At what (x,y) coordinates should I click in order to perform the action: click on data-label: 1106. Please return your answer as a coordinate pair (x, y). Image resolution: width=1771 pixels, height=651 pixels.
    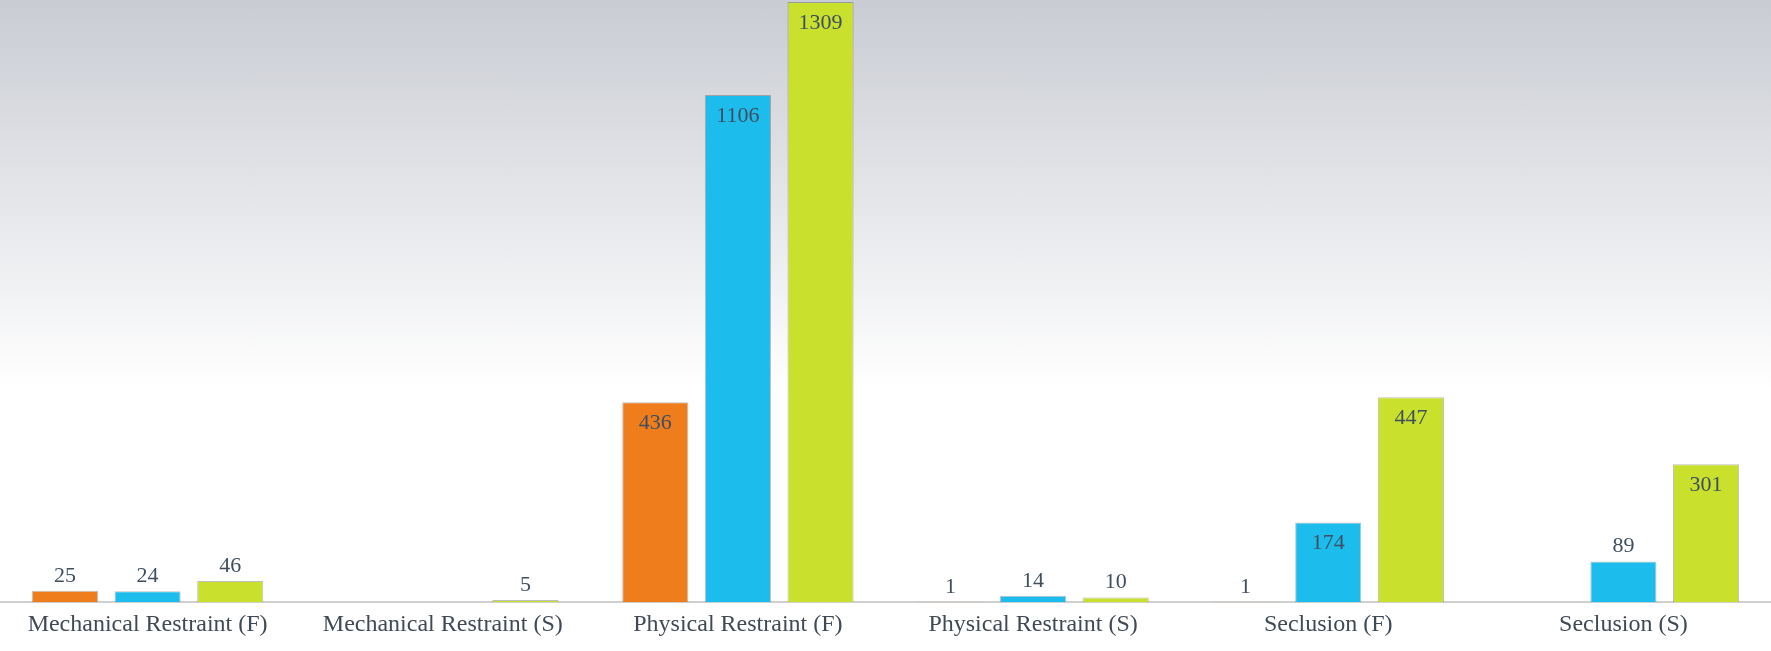
    Looking at the image, I should click on (738, 114).